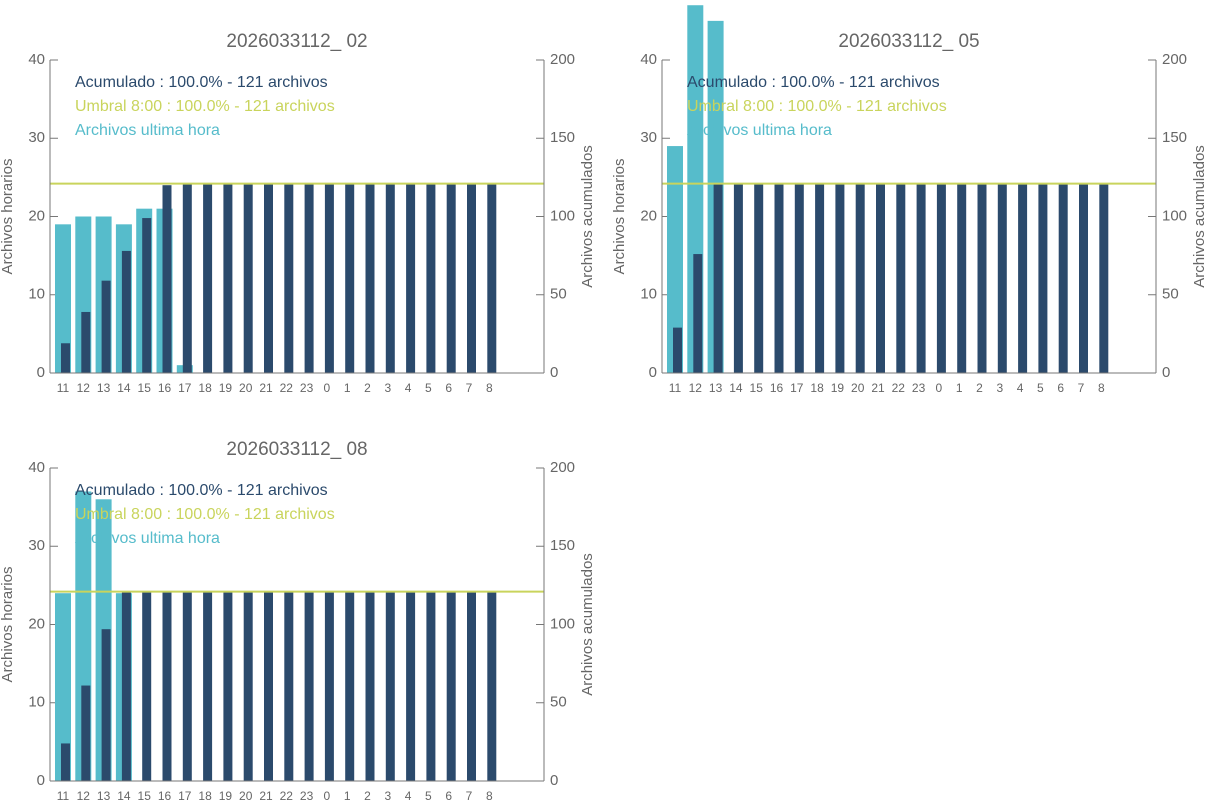 This screenshot has height=809, width=1206. What do you see at coordinates (648, 137) in the screenshot?
I see `y-tick-label: 30` at bounding box center [648, 137].